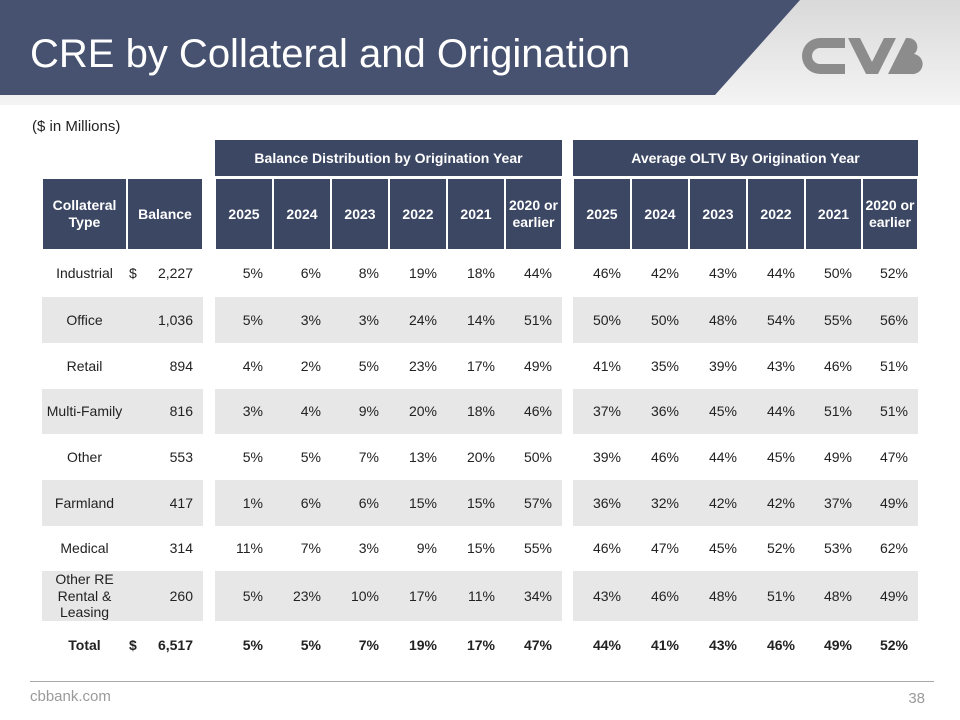 This screenshot has height=720, width=960. I want to click on distribution-cell: 34%, so click(533, 596).